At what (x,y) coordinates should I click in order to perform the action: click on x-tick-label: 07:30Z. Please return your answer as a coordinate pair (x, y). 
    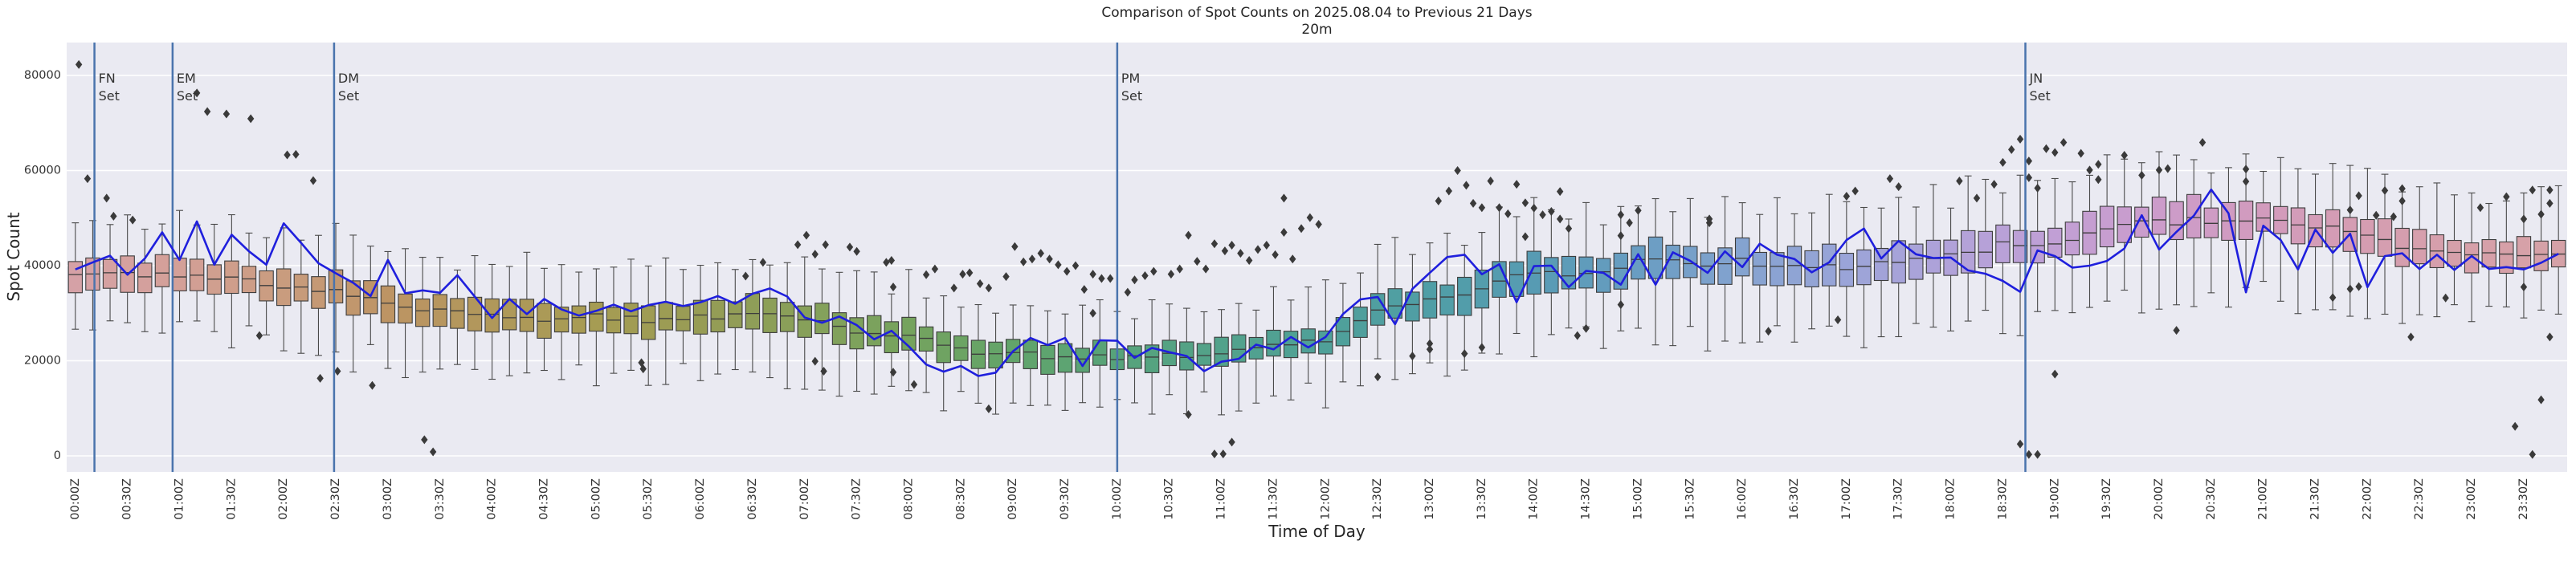
    Looking at the image, I should click on (857, 499).